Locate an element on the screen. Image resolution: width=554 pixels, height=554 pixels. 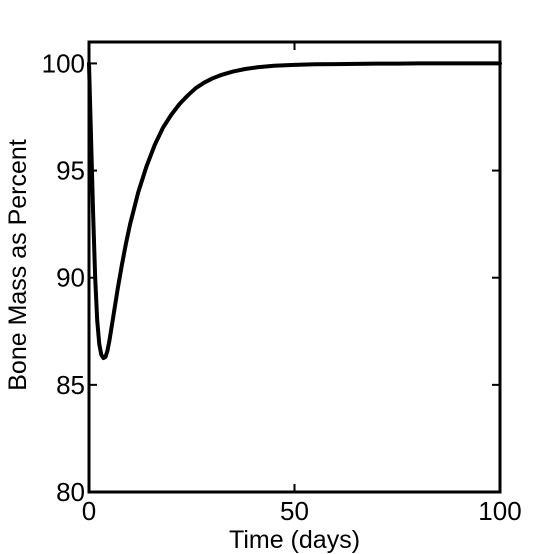
y-tick-label: 85 is located at coordinates (70, 385).